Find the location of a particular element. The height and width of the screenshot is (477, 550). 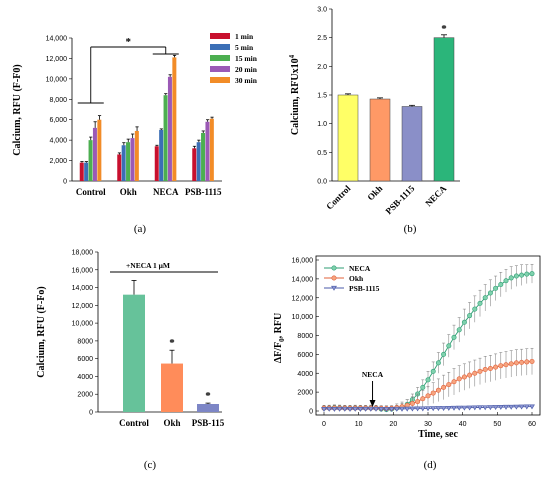

chart-c-y-tick-label: 2000 is located at coordinates (85, 395).